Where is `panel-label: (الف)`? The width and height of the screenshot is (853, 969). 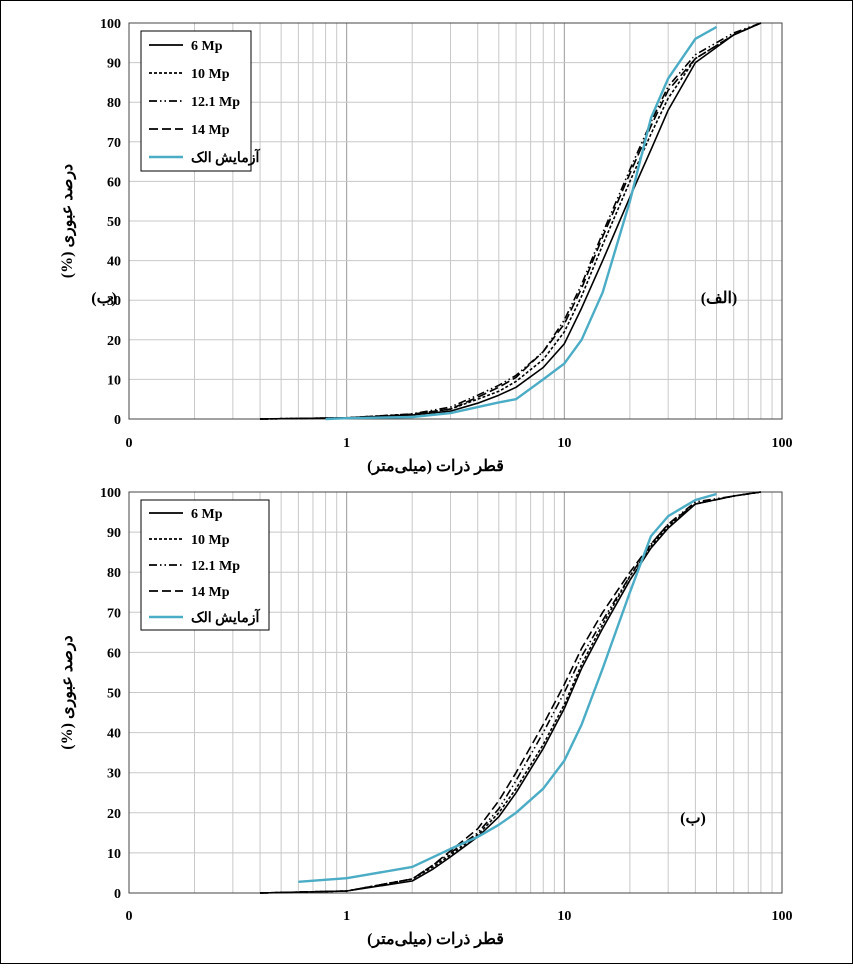
panel-label: (الف) is located at coordinates (719, 298).